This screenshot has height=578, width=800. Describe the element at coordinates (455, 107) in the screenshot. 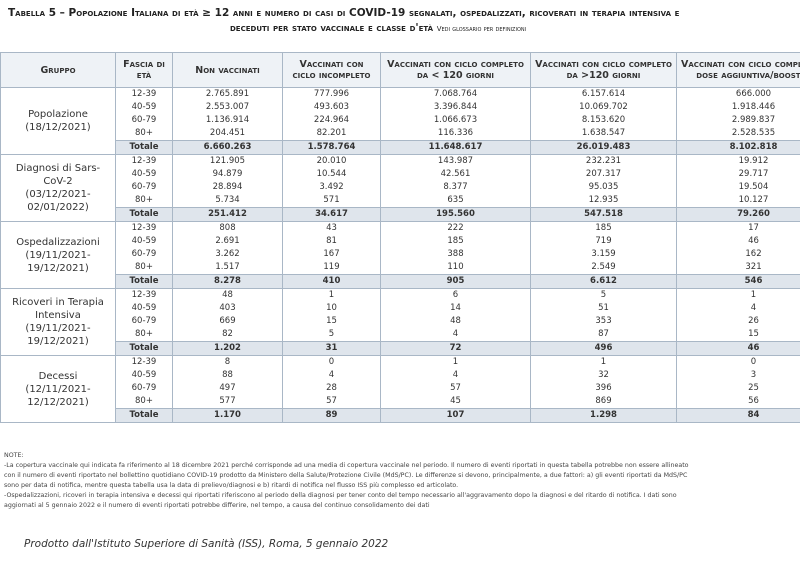

I see `value-cell: 3.396.844` at that location.